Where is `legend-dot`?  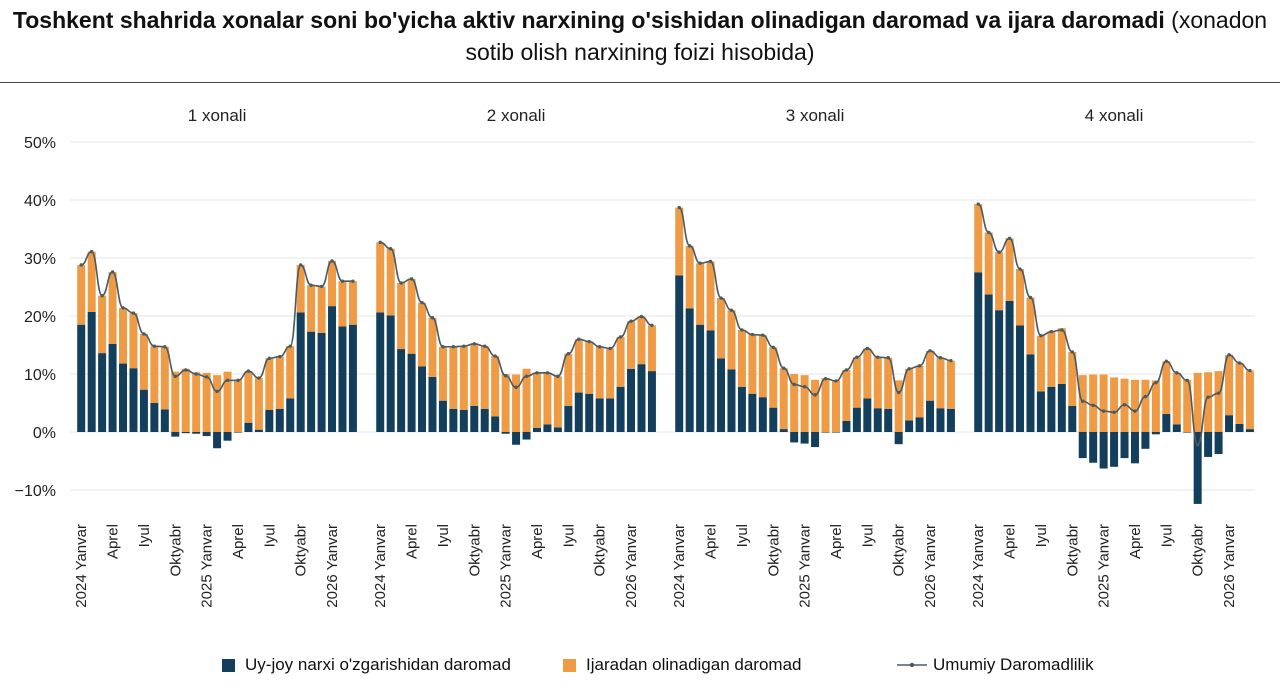 legend-dot is located at coordinates (912, 665).